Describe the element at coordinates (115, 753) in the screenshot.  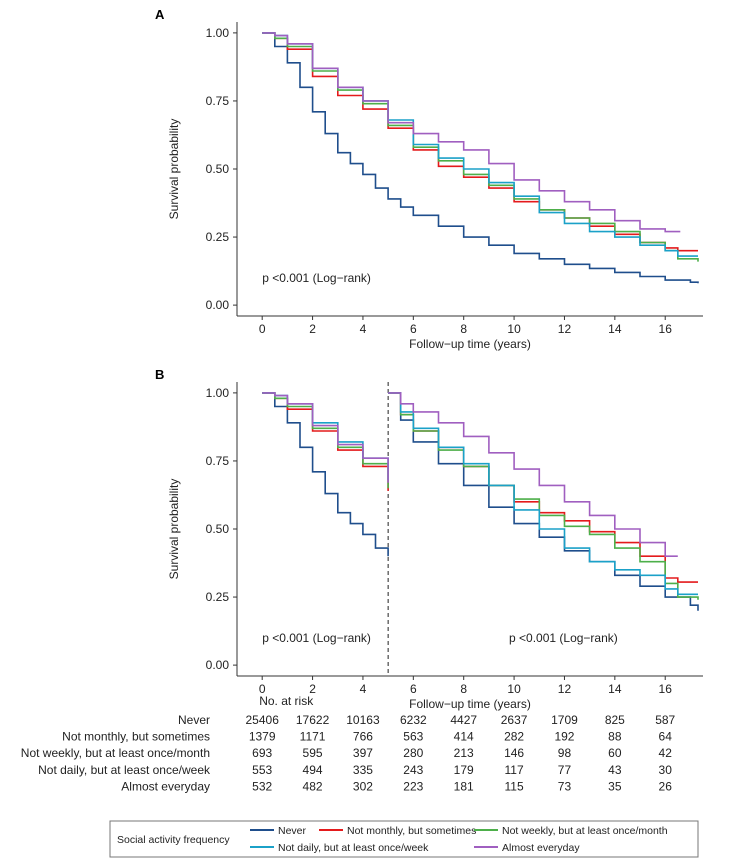
I see `risk-row-label: Not weekly, but at least once/month` at that location.